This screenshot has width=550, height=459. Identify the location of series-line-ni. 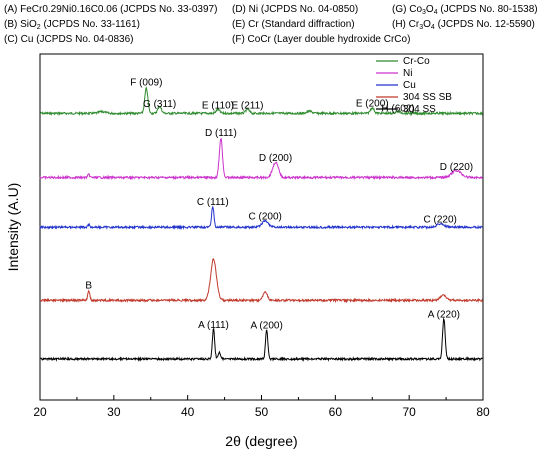
(261, 159).